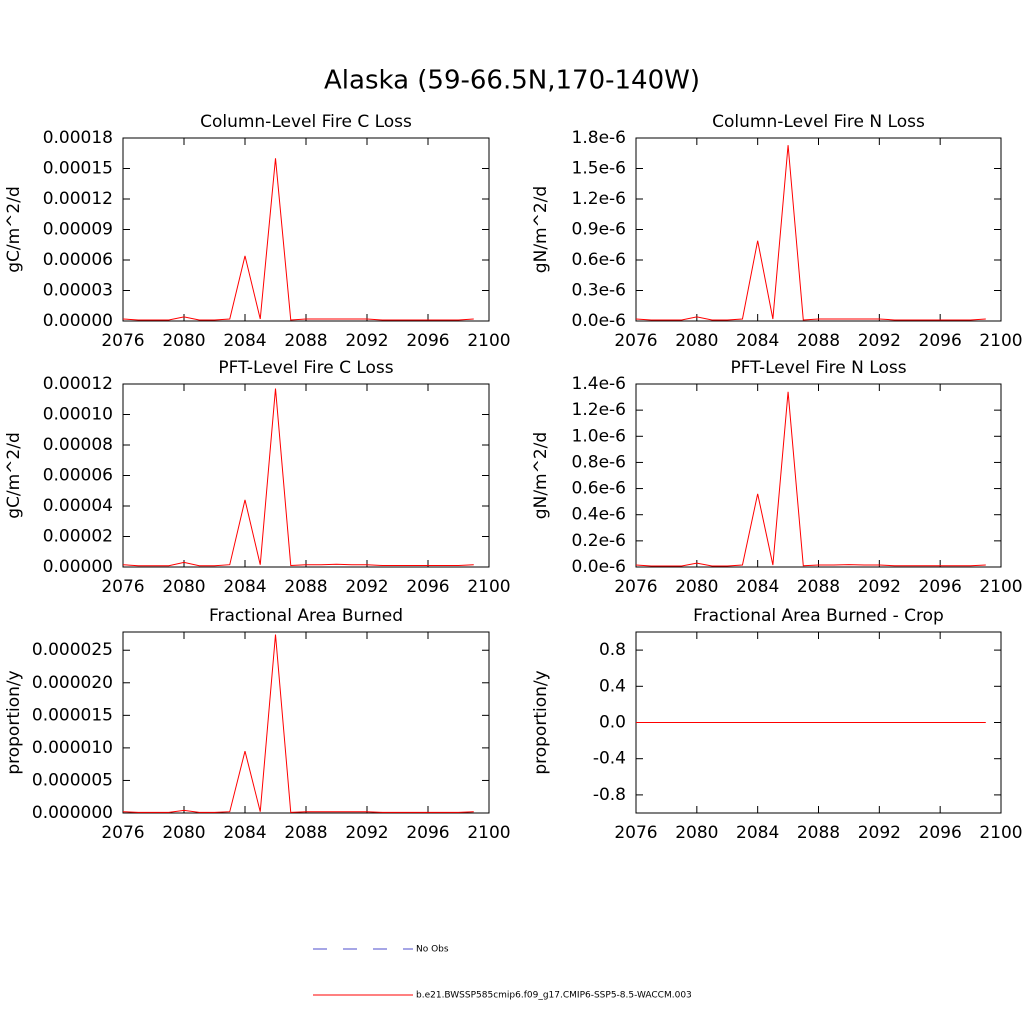  I want to click on y-tick-label: 0.00009, so click(78, 230).